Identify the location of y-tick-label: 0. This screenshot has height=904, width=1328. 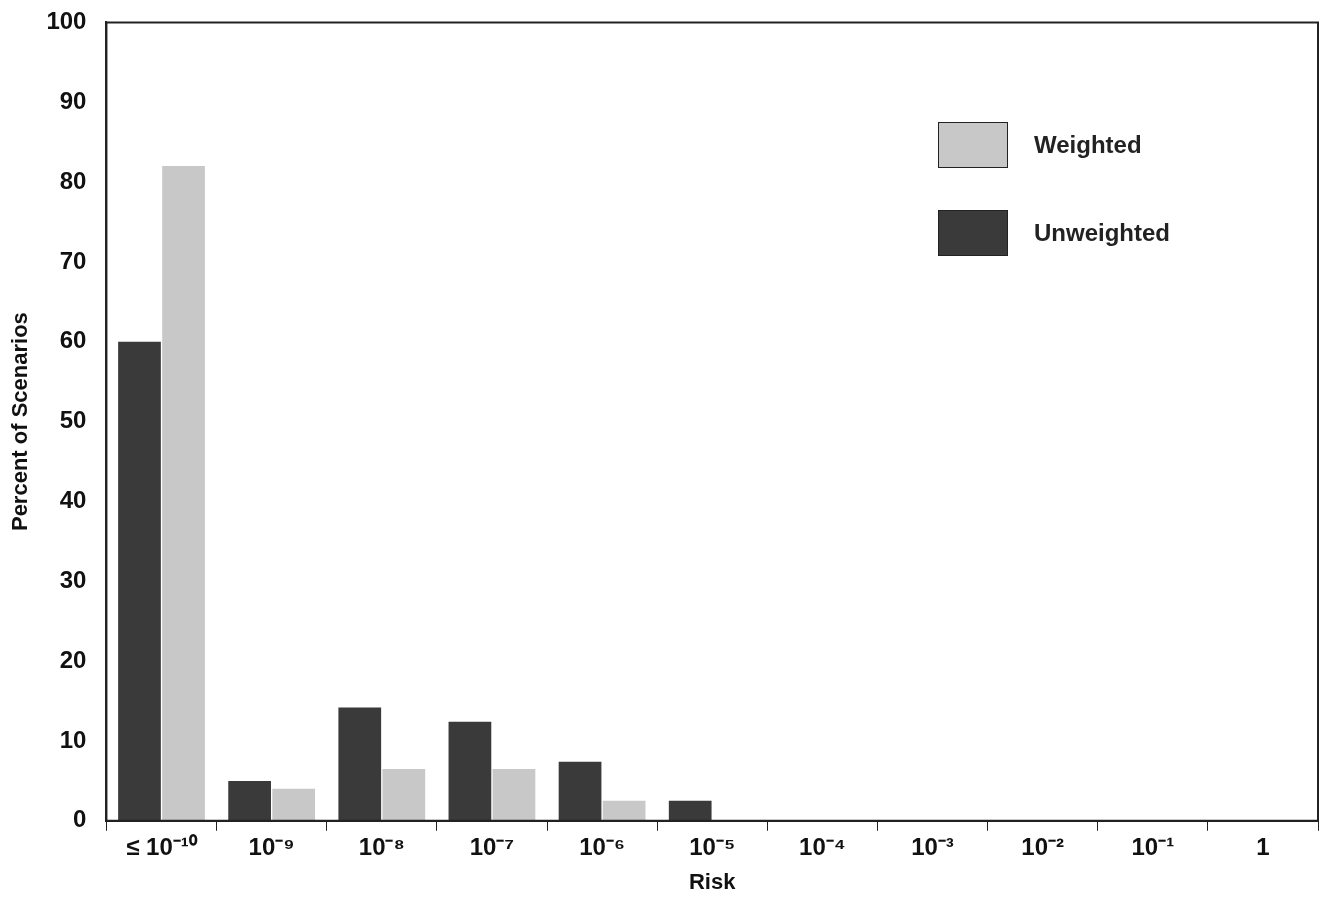
(80, 819).